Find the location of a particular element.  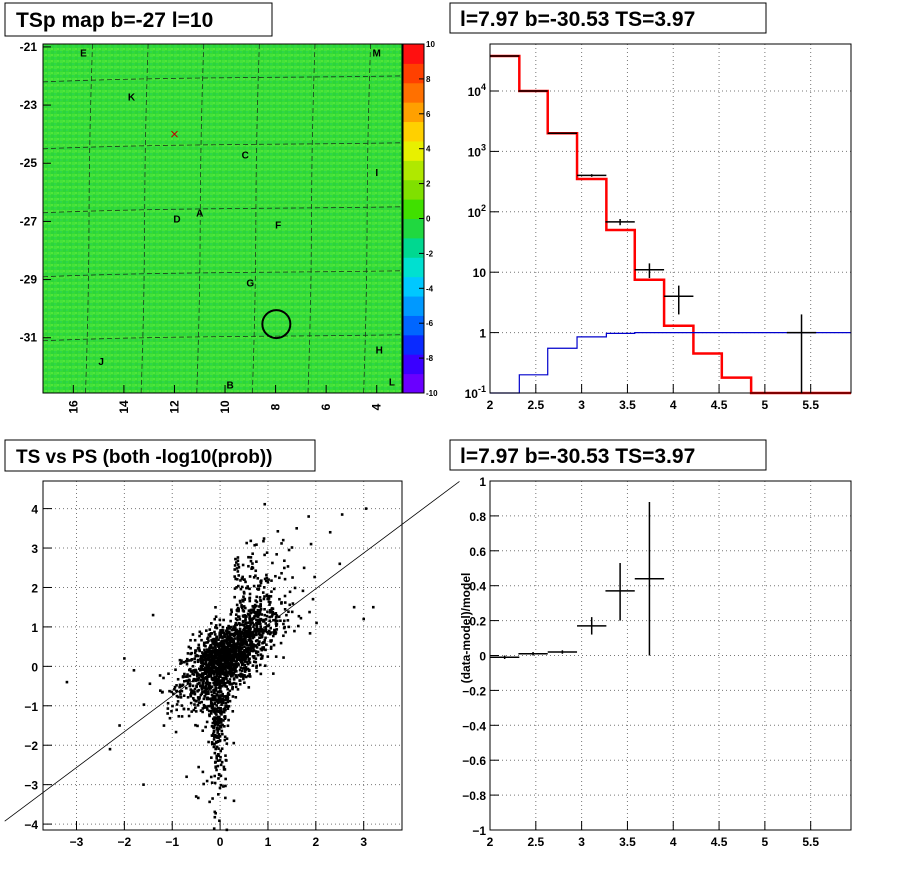

map-x-tick-label: 4 is located at coordinates (377, 406).